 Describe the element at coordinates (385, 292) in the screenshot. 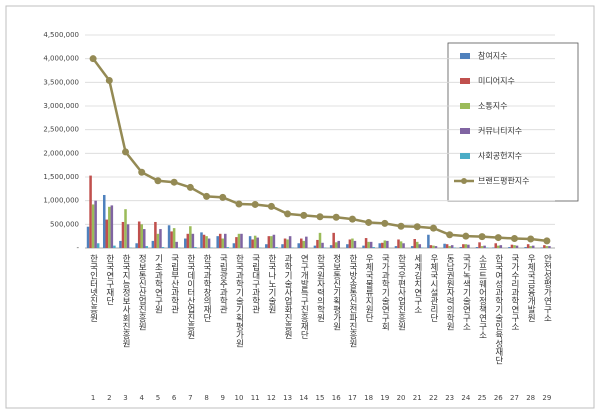

I see `x-tick-label: 국가과학기술연구회` at that location.